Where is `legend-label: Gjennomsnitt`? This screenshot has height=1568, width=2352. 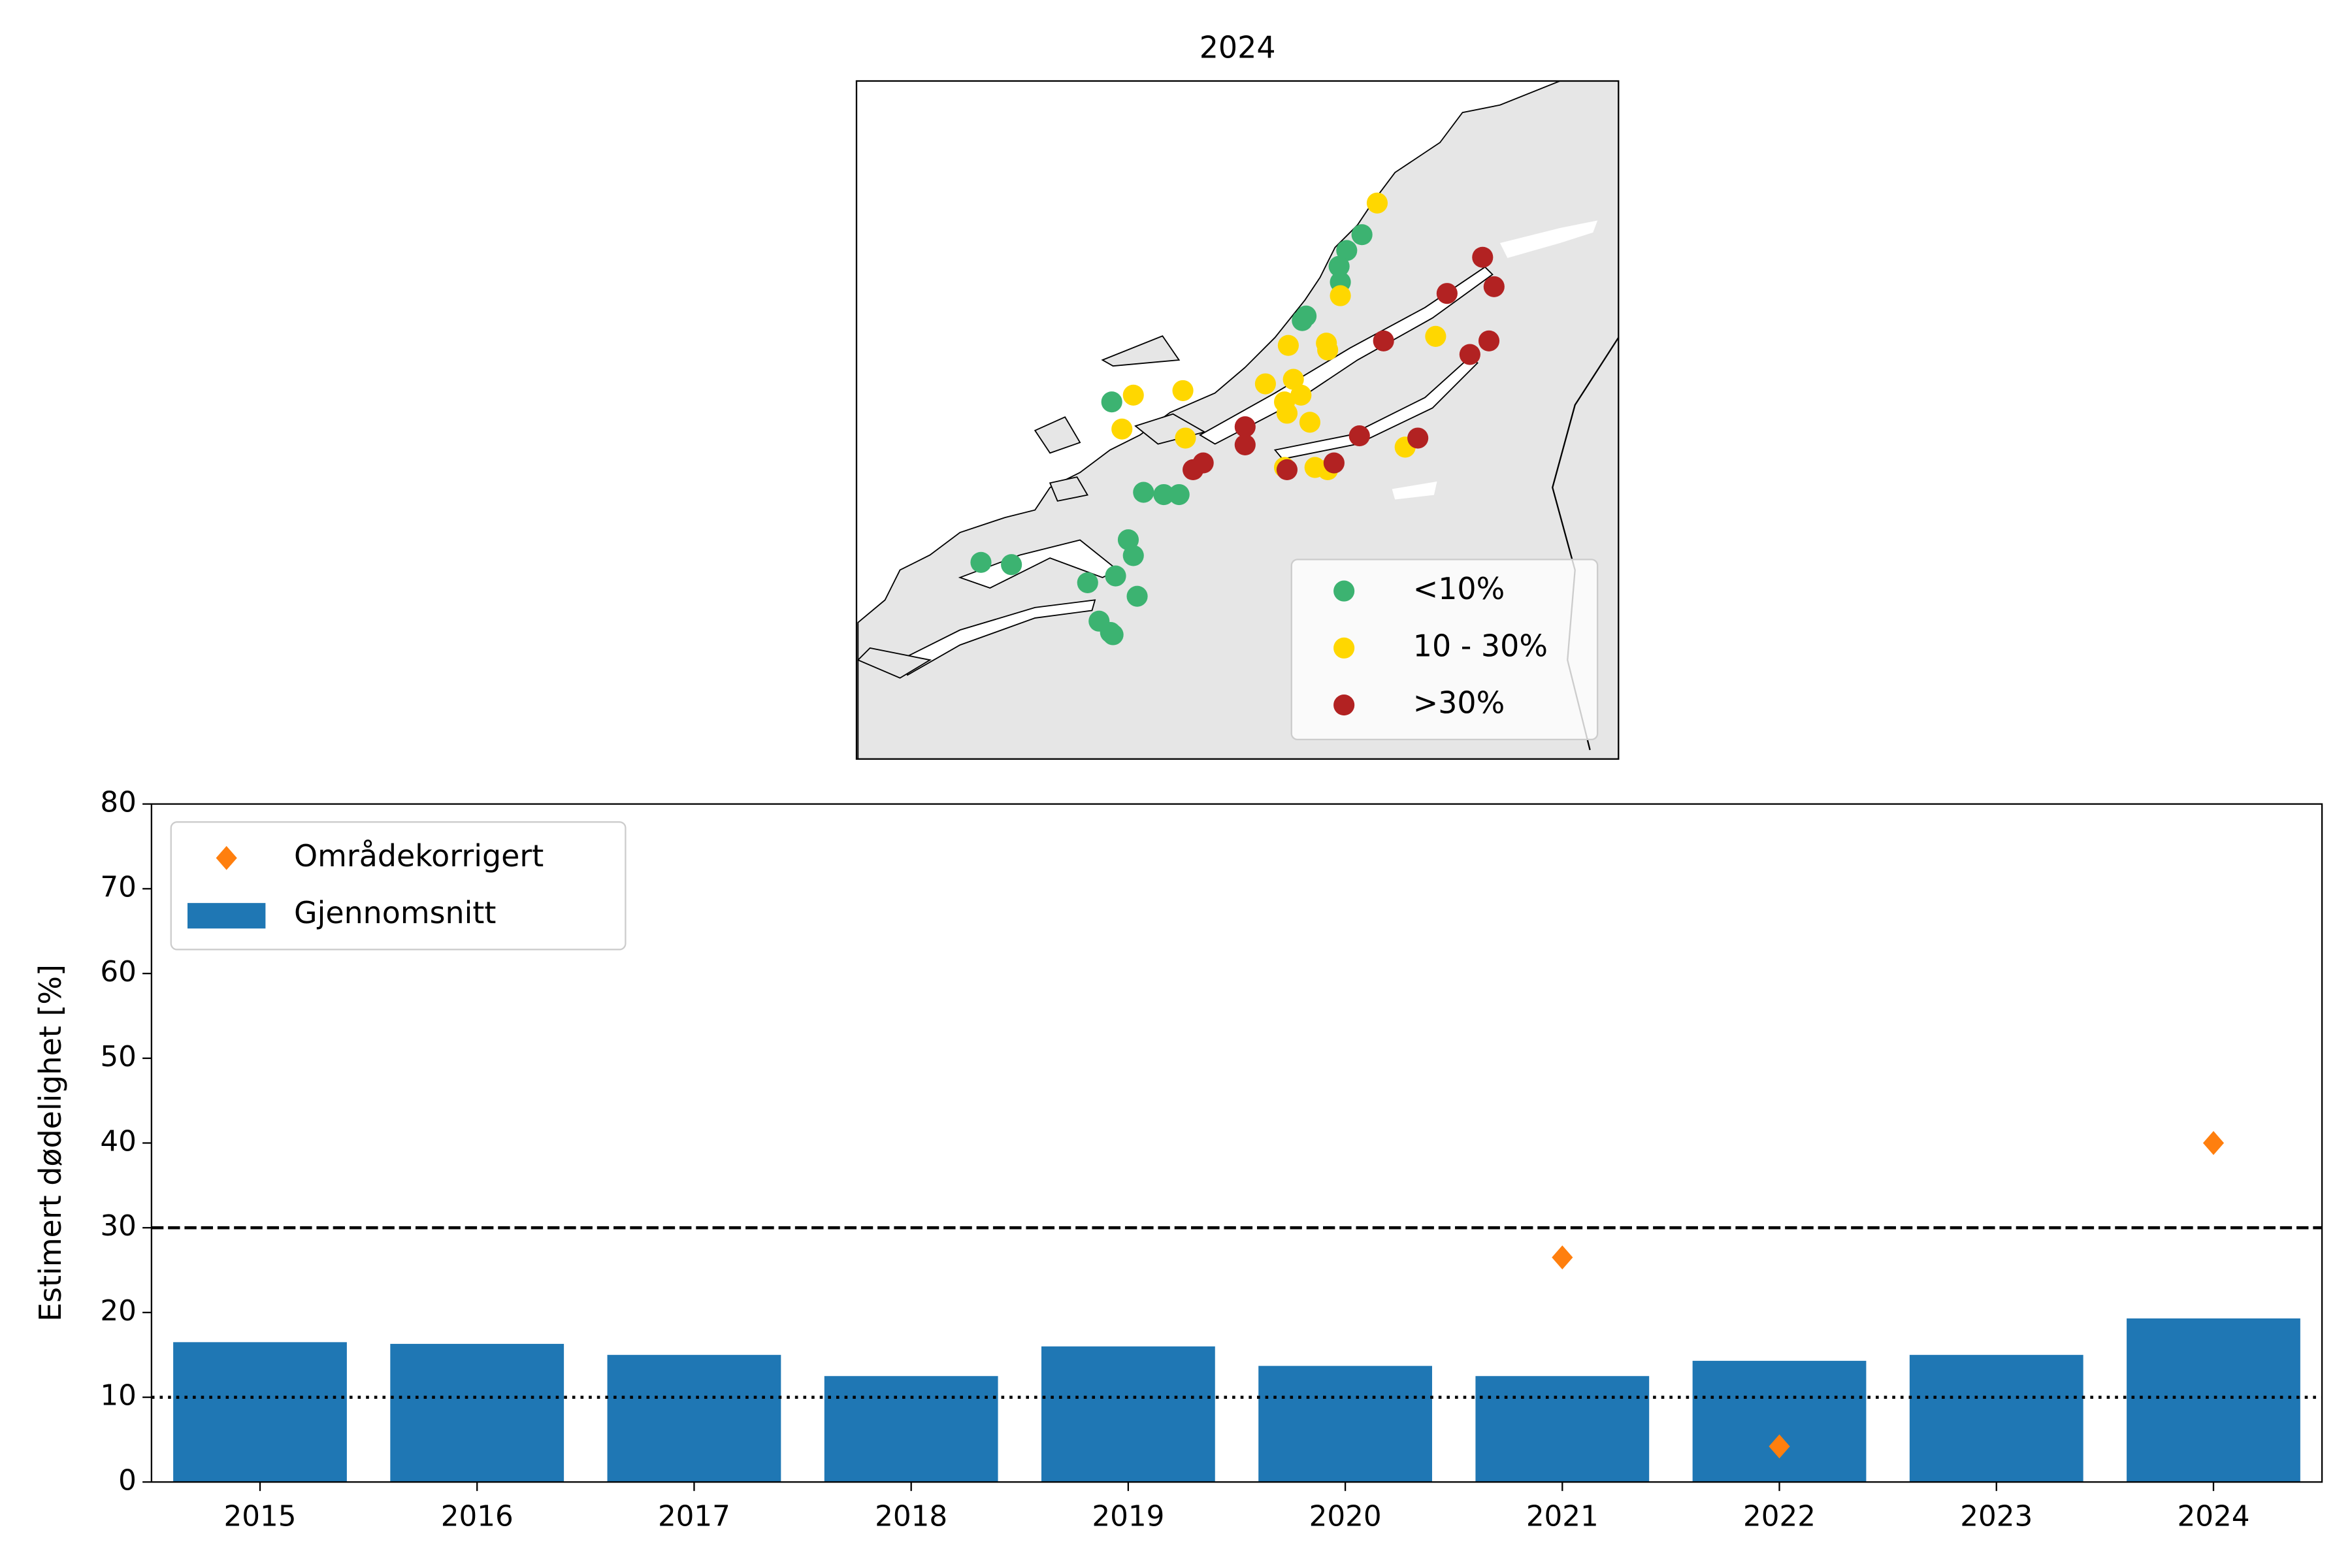
legend-label: Gjennomsnitt is located at coordinates (395, 912).